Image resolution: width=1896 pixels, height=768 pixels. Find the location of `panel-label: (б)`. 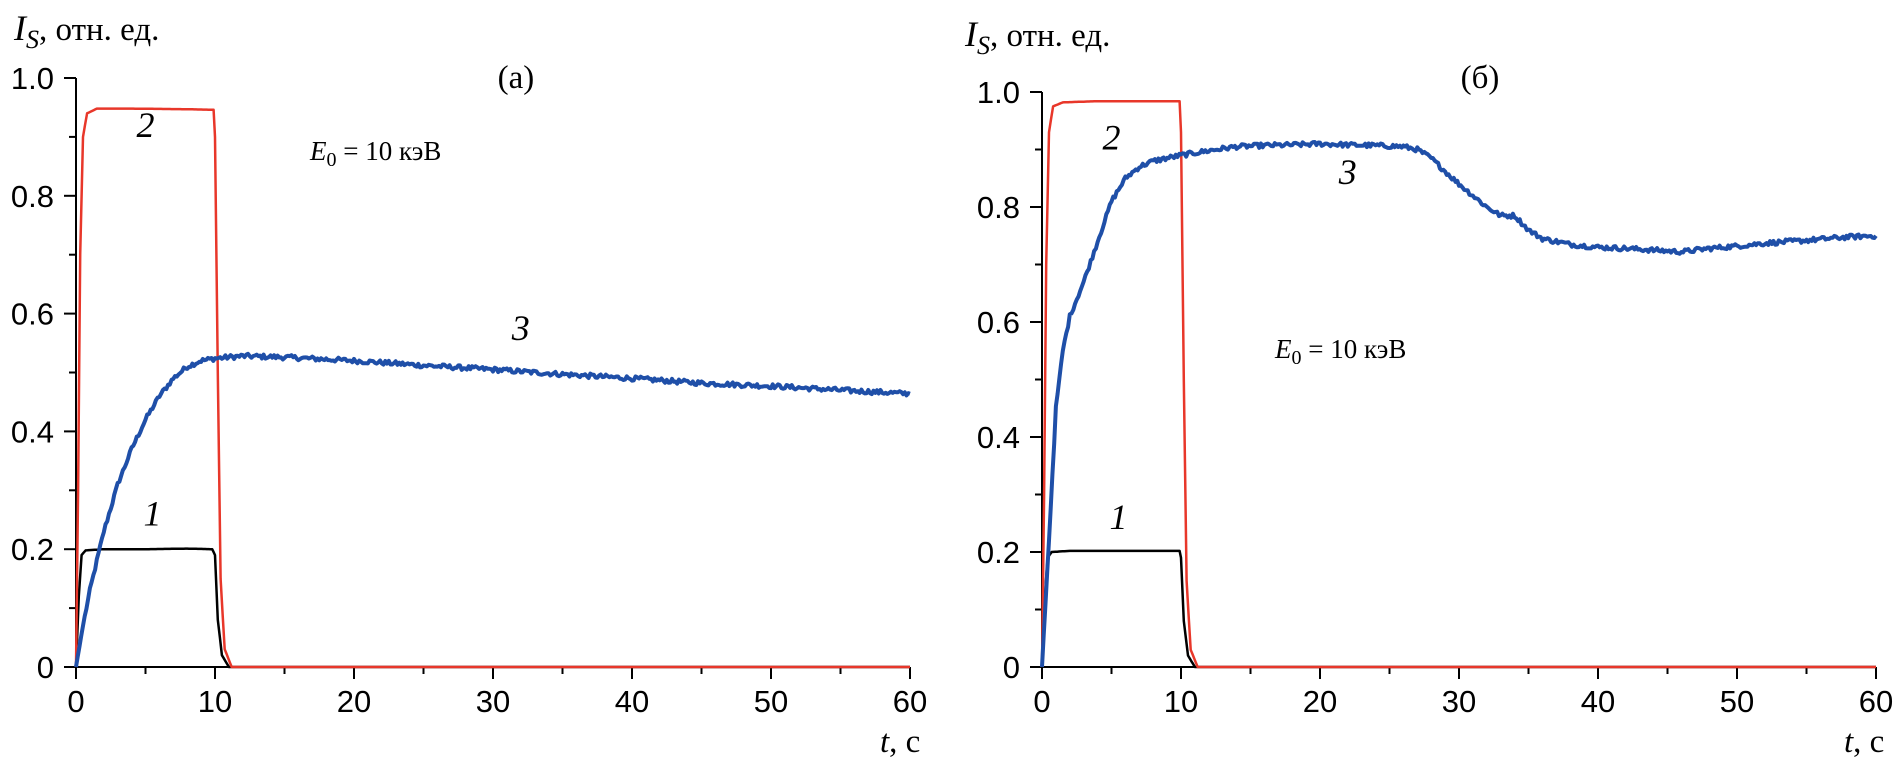

panel-label: (б) is located at coordinates (1480, 78).